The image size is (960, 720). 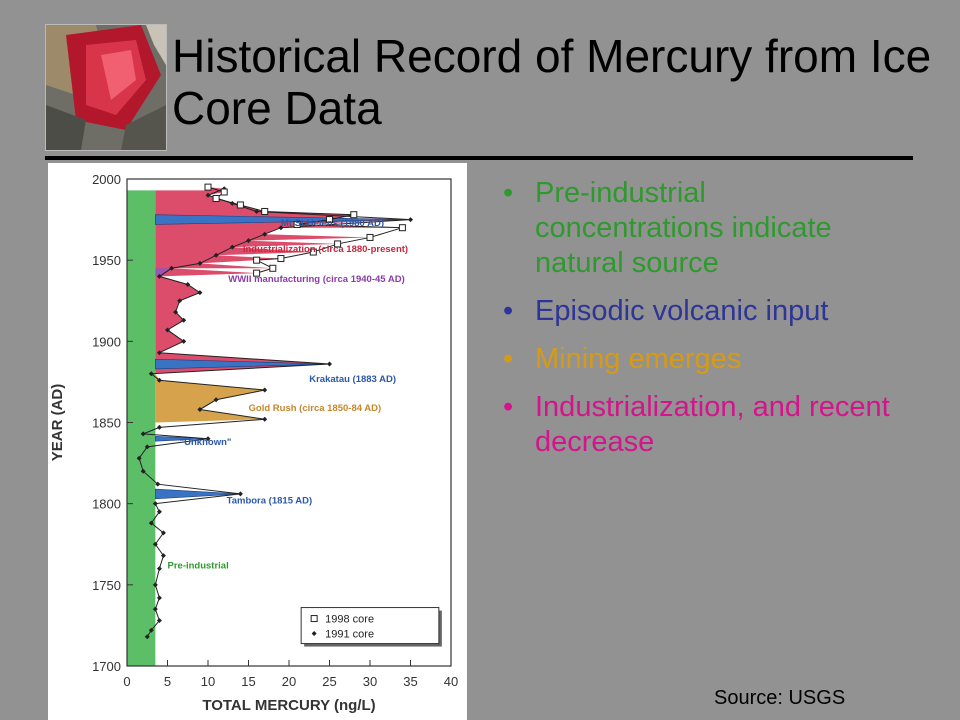 What do you see at coordinates (638, 359) in the screenshot?
I see `bullet-text: Mining emerges` at bounding box center [638, 359].